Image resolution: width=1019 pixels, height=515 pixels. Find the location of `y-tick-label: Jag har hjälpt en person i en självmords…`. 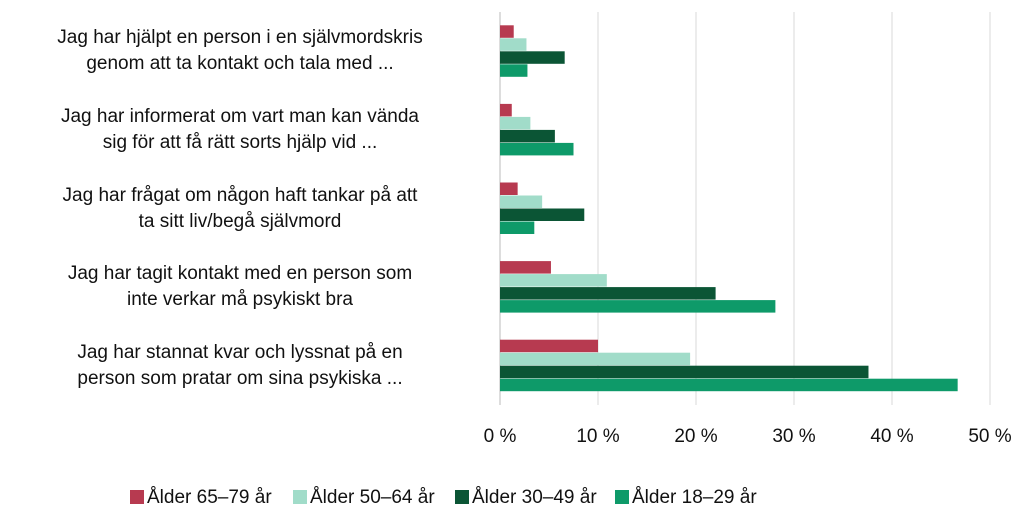

y-tick-label: Jag har hjälpt en person i en självmords… is located at coordinates (240, 51).